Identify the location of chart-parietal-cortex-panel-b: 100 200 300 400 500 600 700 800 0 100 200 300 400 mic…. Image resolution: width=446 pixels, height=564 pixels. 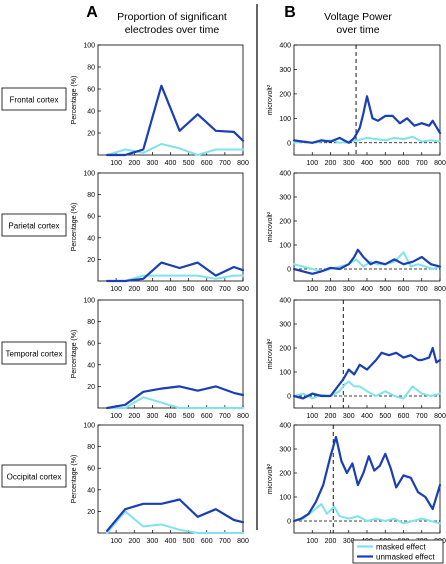
(356, 232).